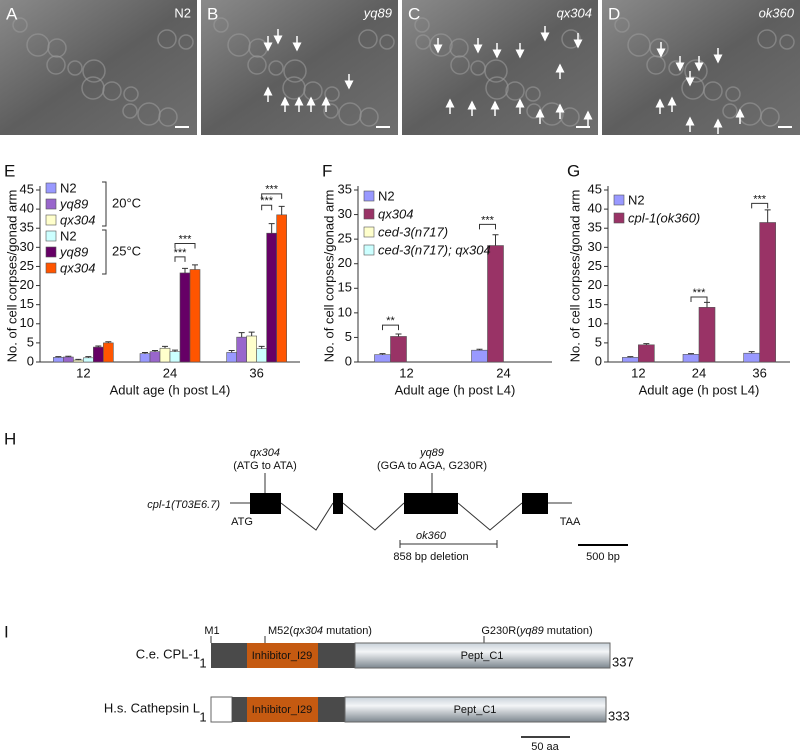 The image size is (800, 751). What do you see at coordinates (27, 246) in the screenshot?
I see `y-tick-label: 30` at bounding box center [27, 246].